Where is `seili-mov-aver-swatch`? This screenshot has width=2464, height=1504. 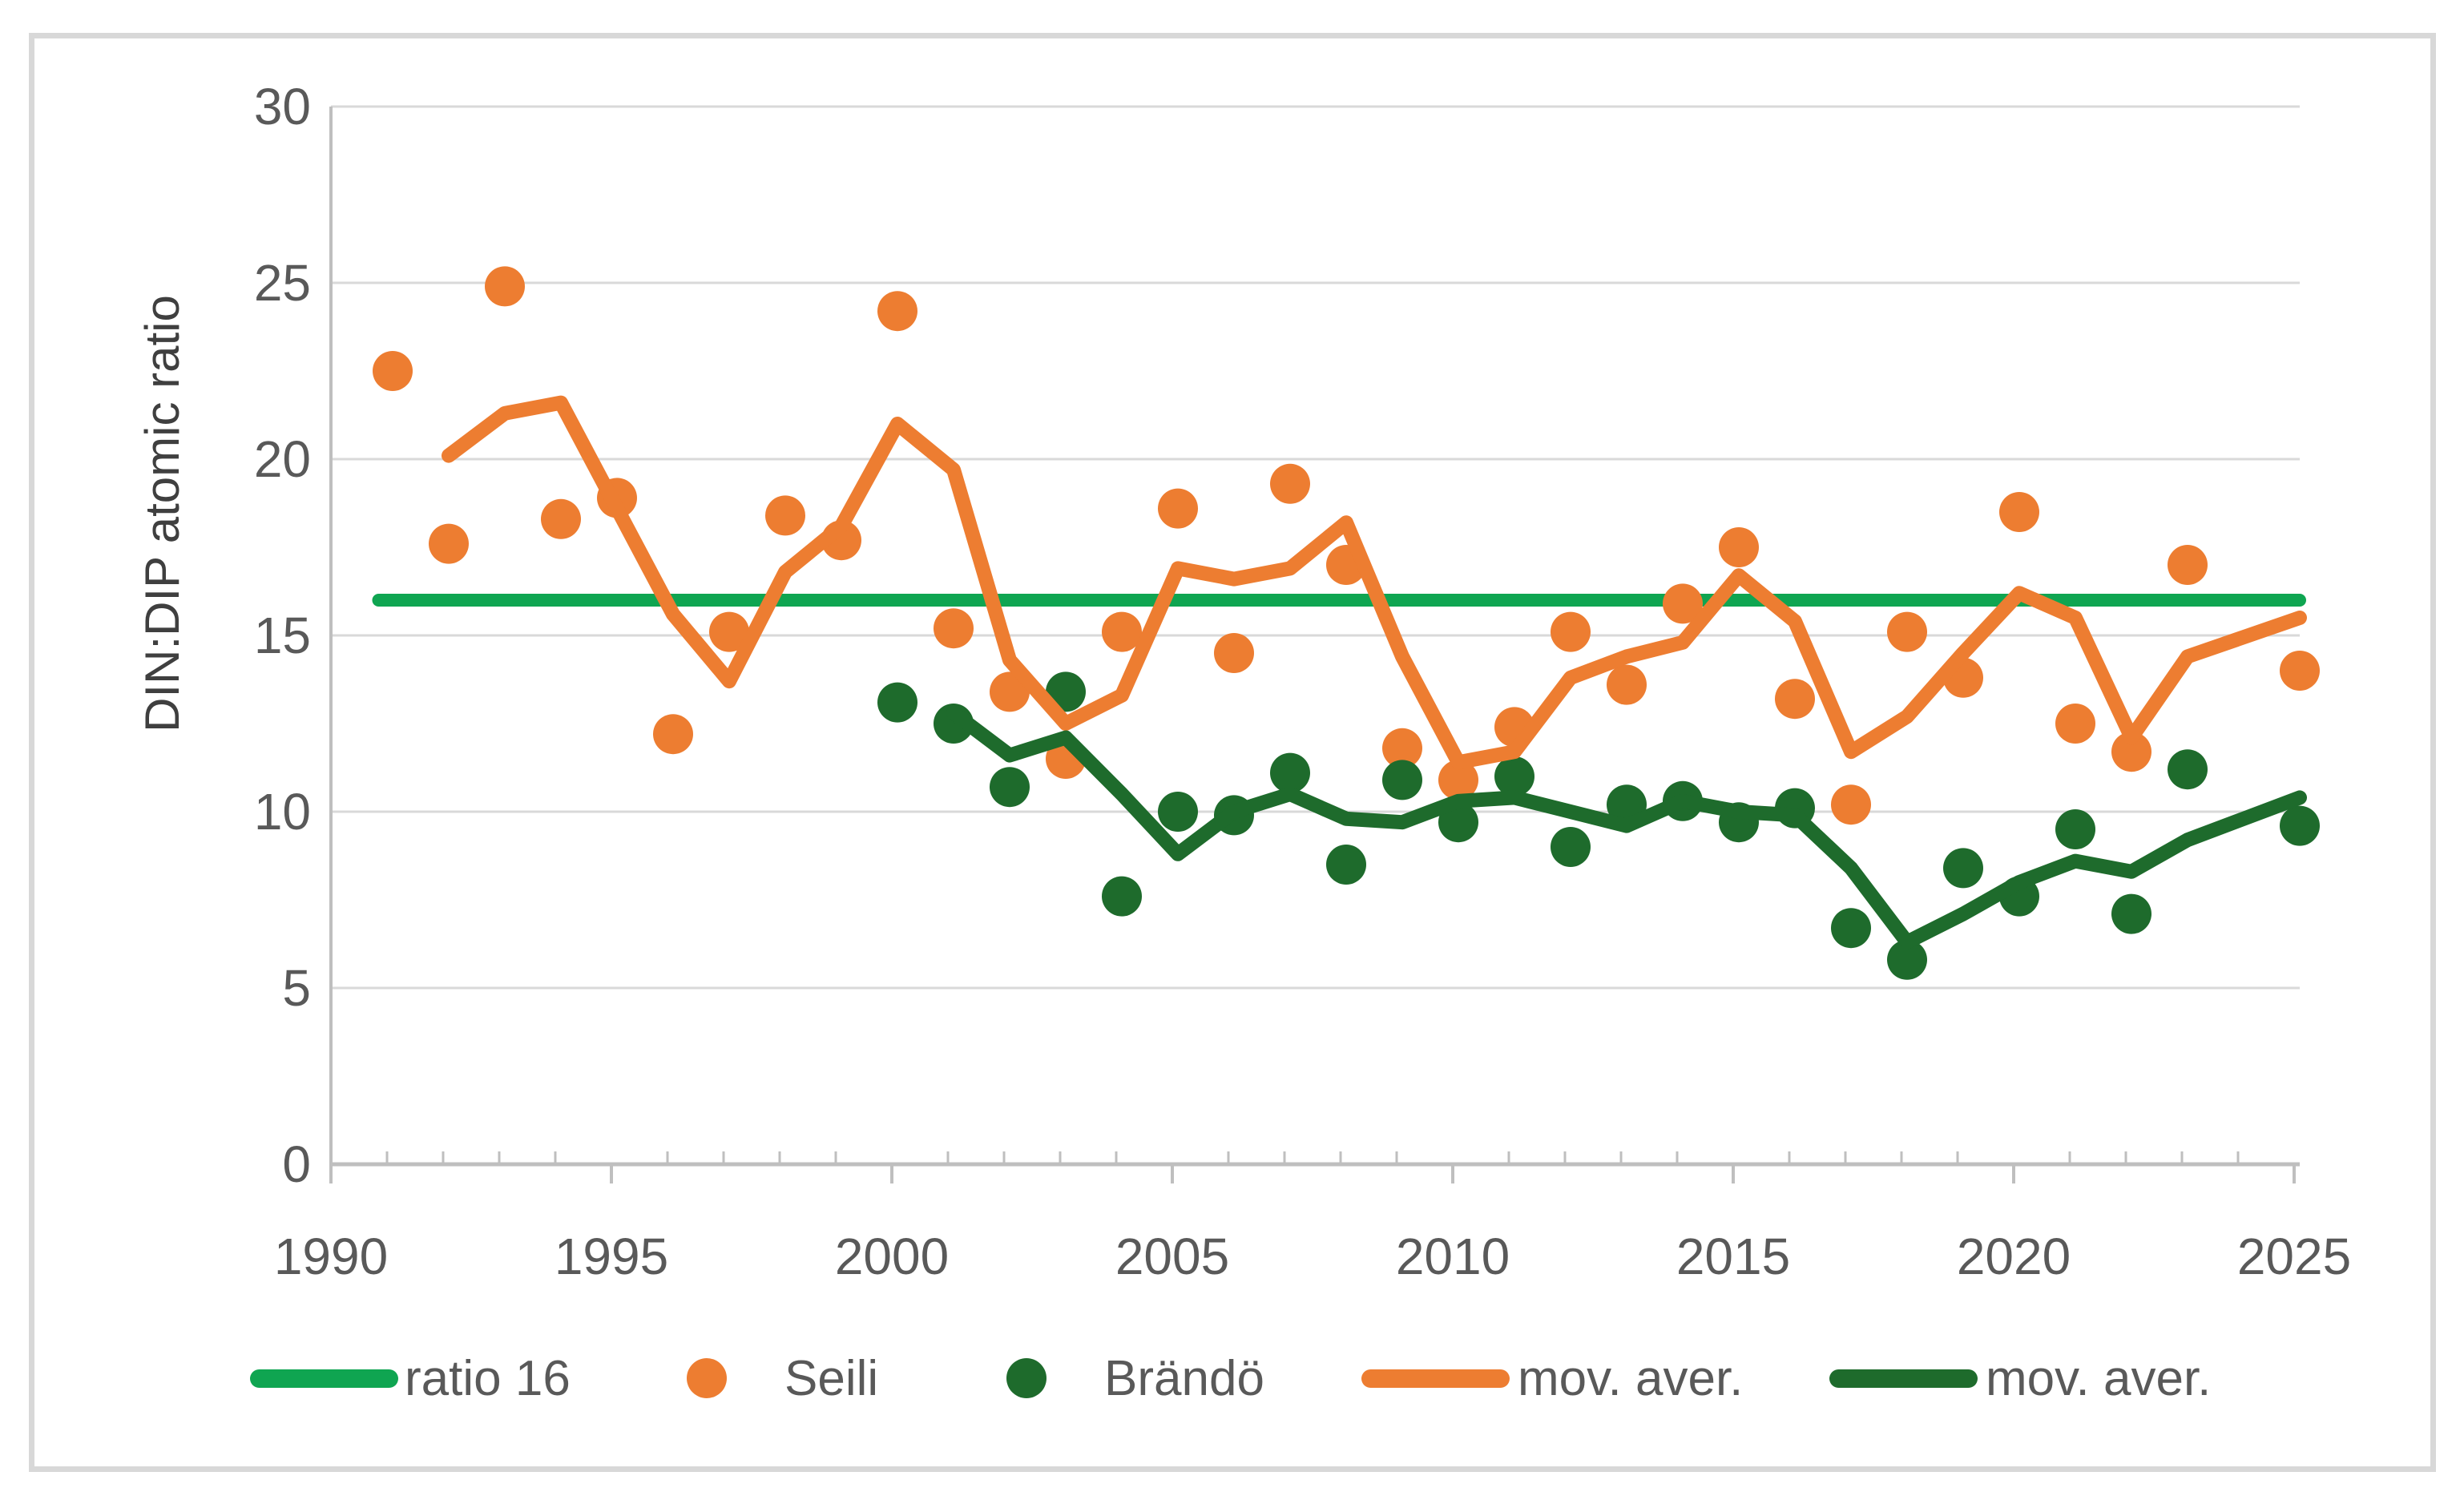 seili-mov-aver-swatch is located at coordinates (1435, 1378).